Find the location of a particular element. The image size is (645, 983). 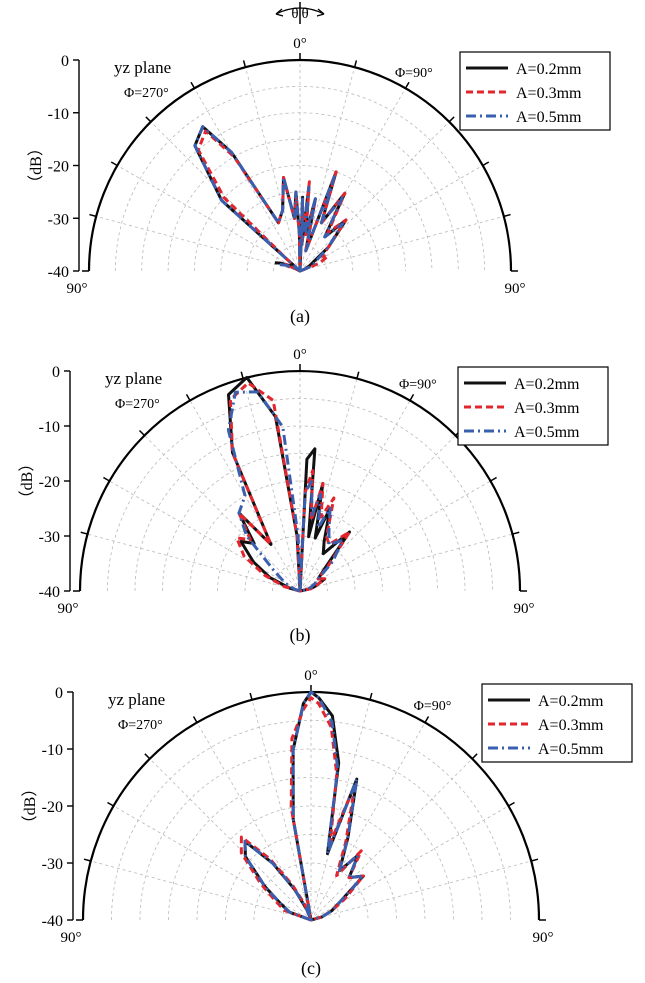

theta-indicator-arrow-right is located at coordinates (320, 12).